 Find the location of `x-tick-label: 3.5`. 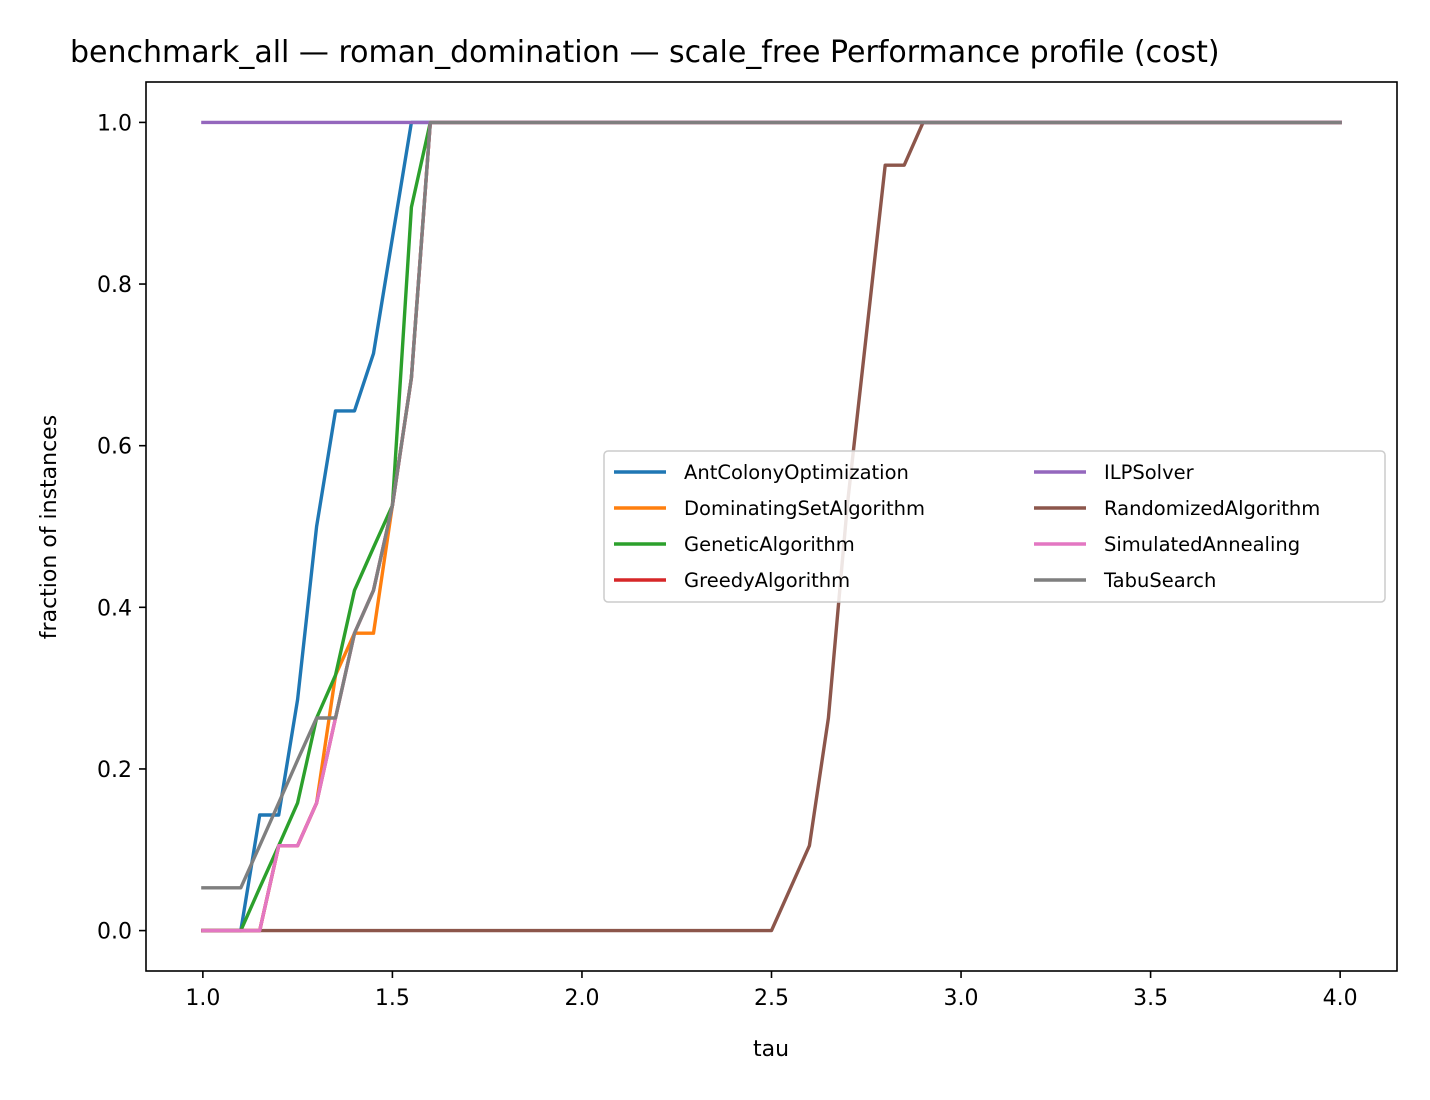

x-tick-label: 3.5 is located at coordinates (1150, 998).